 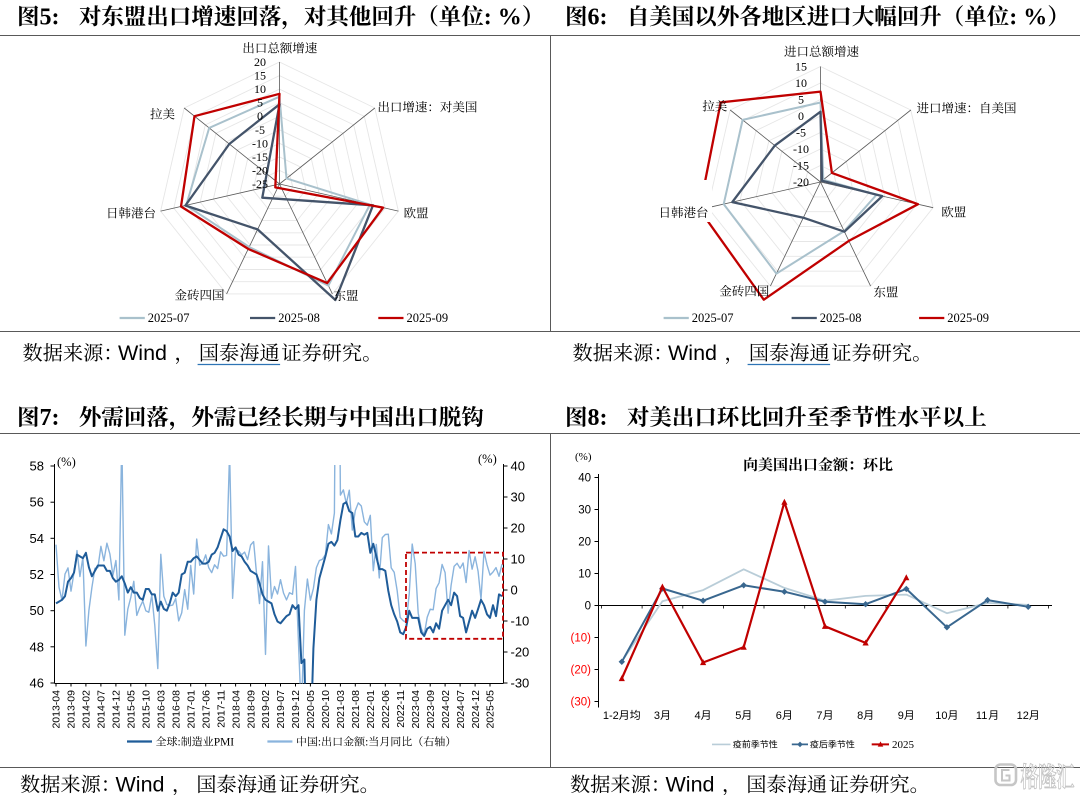 I want to click on svg-text: 2025, so click(x=903, y=745).